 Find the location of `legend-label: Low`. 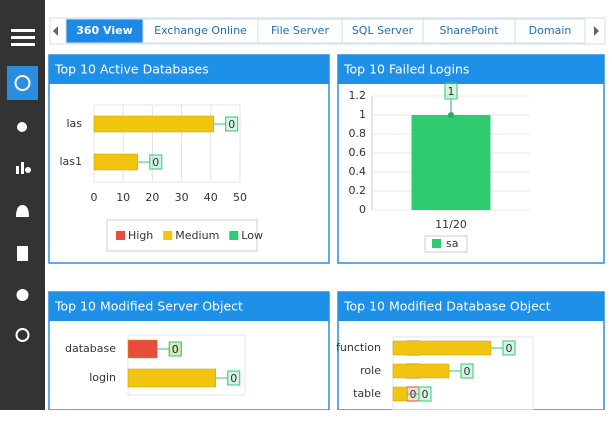

legend-label: Low is located at coordinates (252, 235).